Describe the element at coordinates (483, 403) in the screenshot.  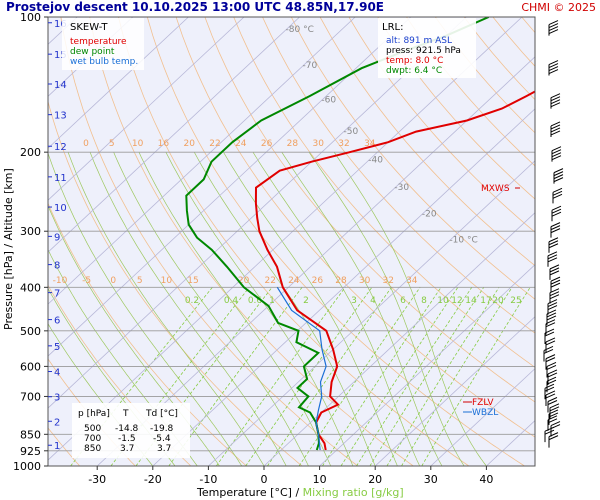
I see `fzlv-label: FZLV` at that location.